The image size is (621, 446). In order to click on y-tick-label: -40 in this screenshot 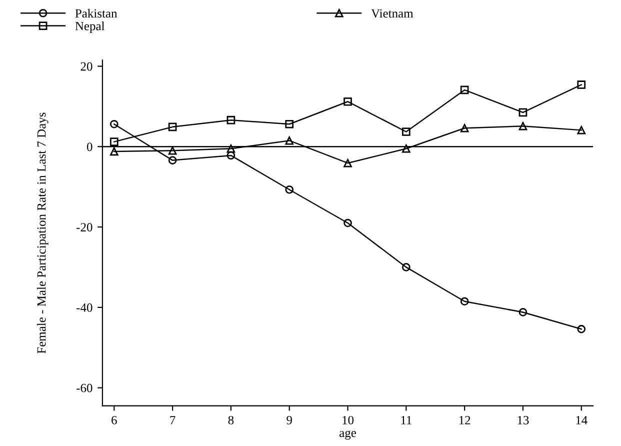, I will do `click(84, 307)`.